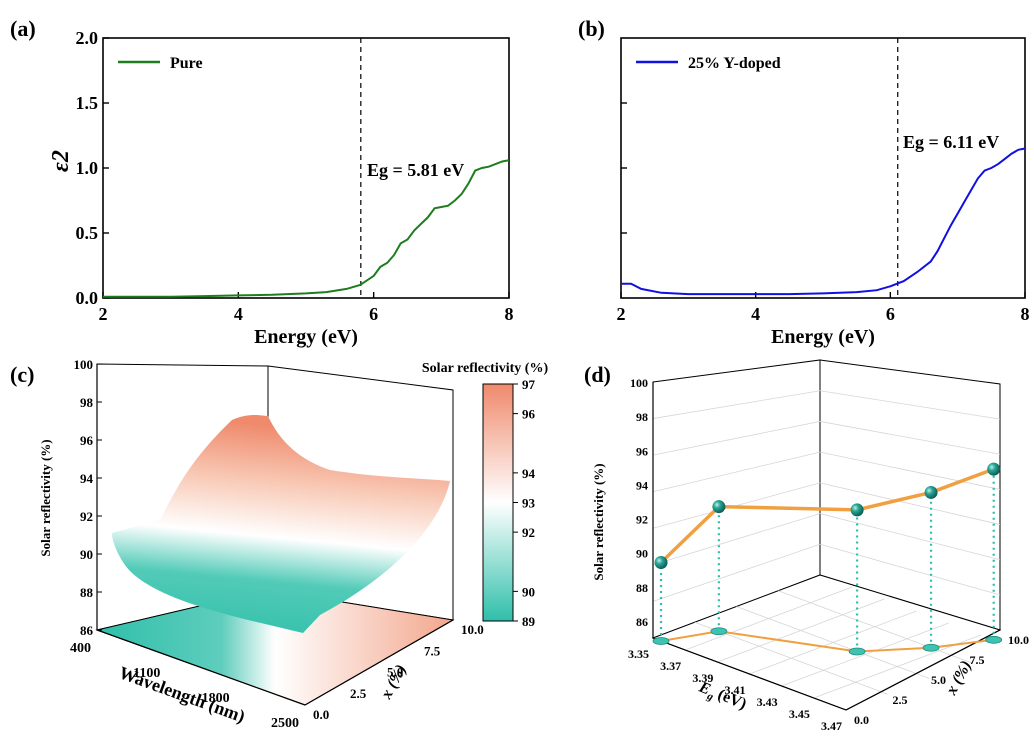  What do you see at coordinates (146, 673) in the screenshot?
I see `chart-c-xtick-label: 1100` at bounding box center [146, 673].